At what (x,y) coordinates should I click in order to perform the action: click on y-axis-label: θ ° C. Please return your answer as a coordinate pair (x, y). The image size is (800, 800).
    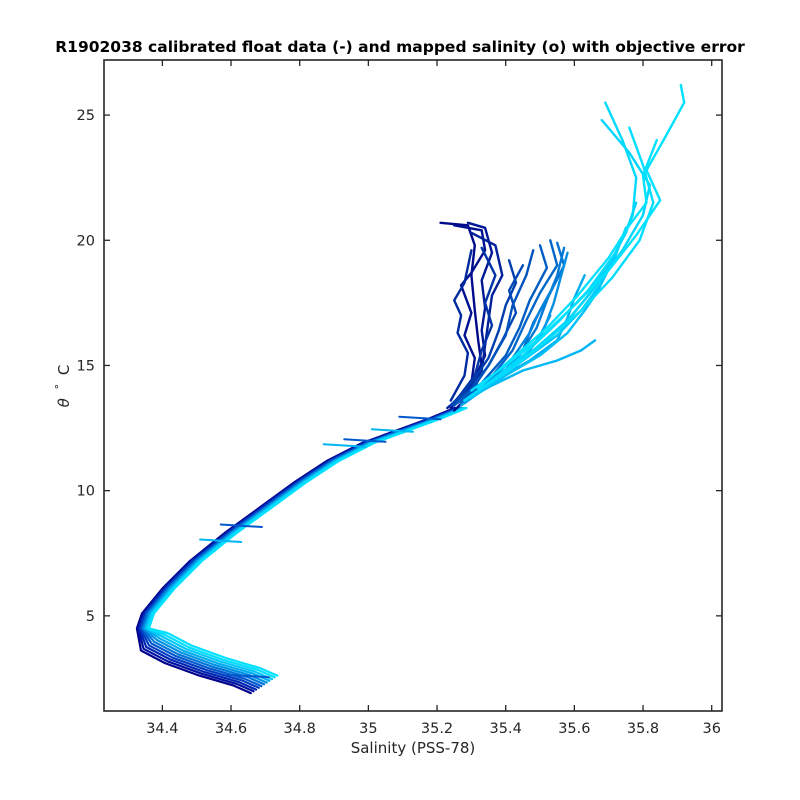
    Looking at the image, I should click on (61, 386).